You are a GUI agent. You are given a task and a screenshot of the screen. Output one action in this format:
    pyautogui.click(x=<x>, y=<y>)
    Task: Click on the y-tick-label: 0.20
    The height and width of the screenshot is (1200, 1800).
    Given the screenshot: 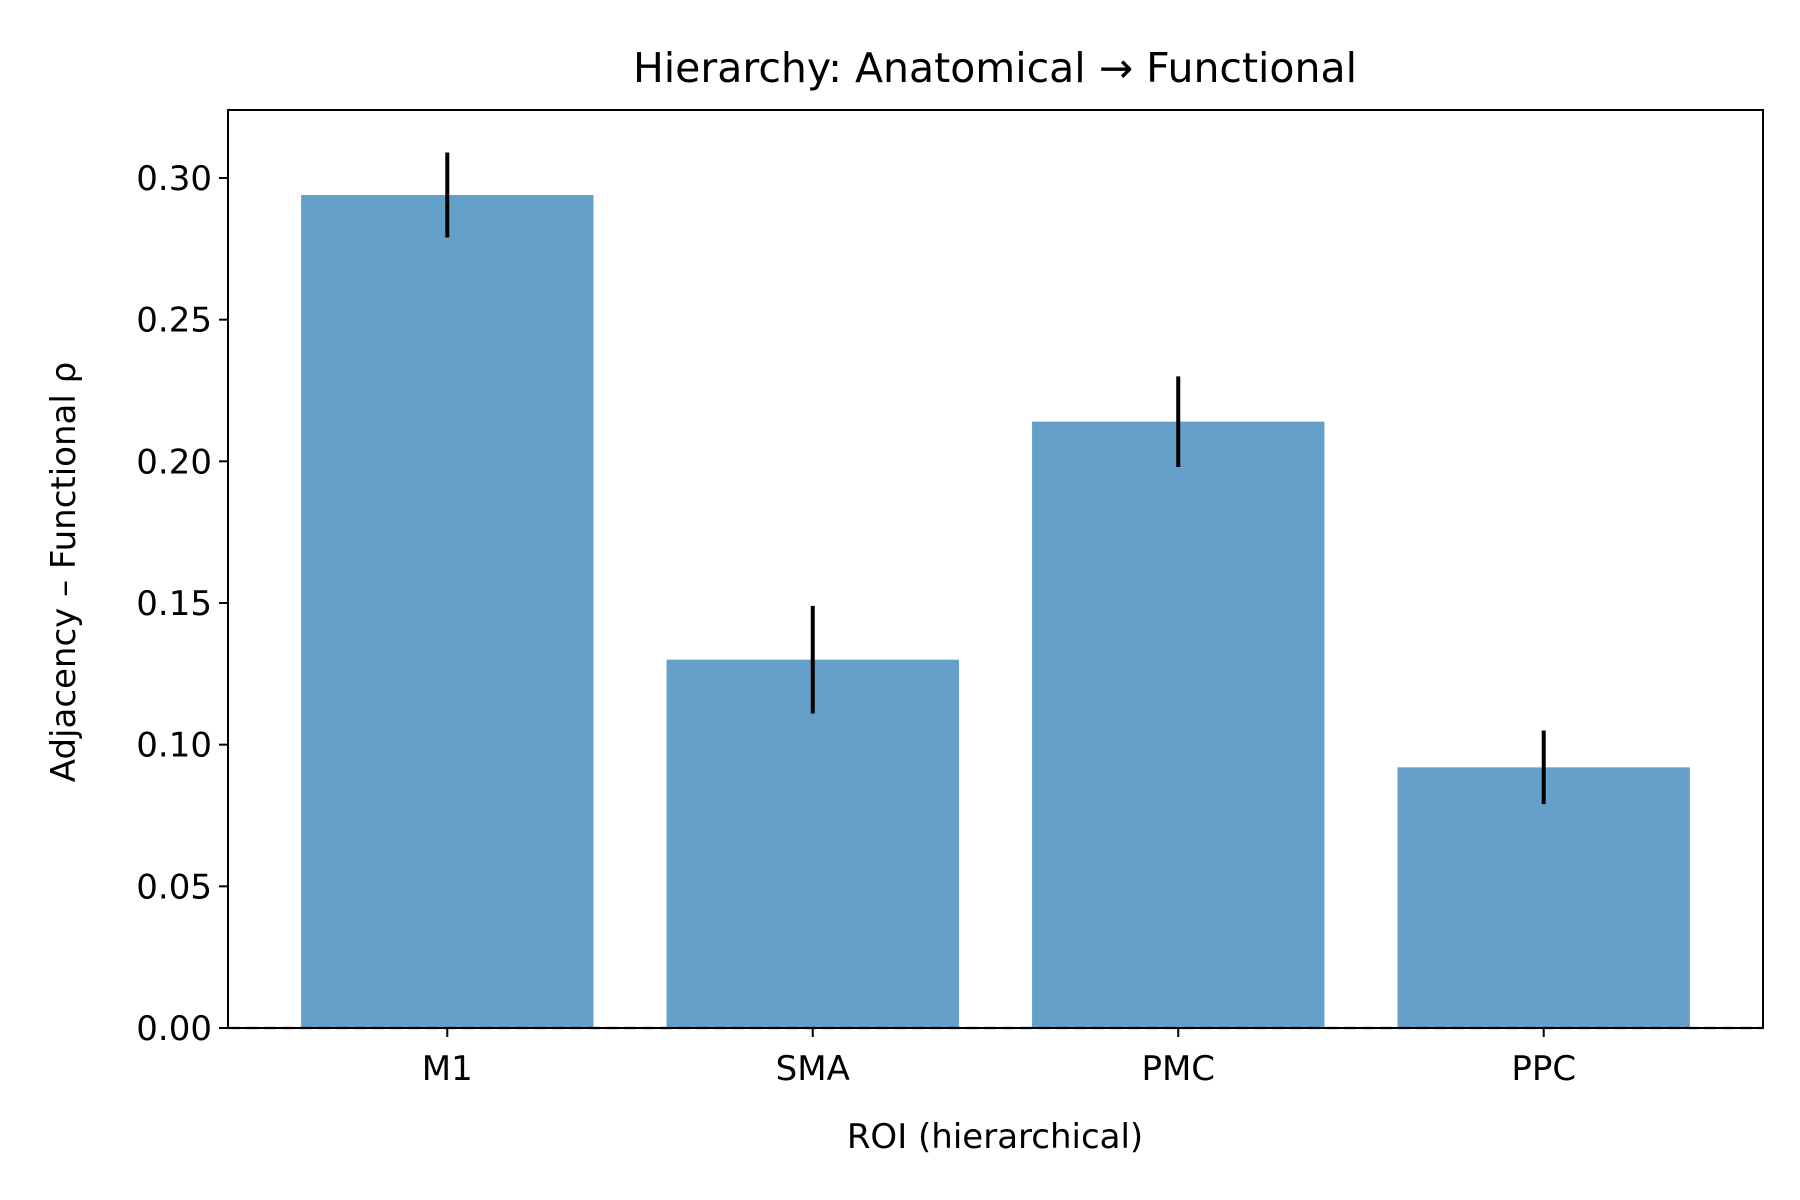 What is the action you would take?
    pyautogui.click(x=174, y=462)
    